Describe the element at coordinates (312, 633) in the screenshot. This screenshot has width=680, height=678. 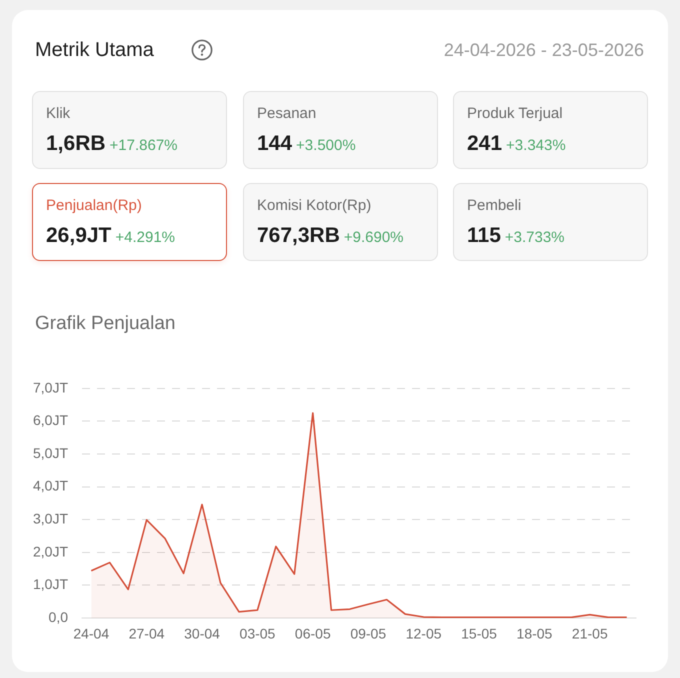
I see `x-tick-label: 06-05` at that location.